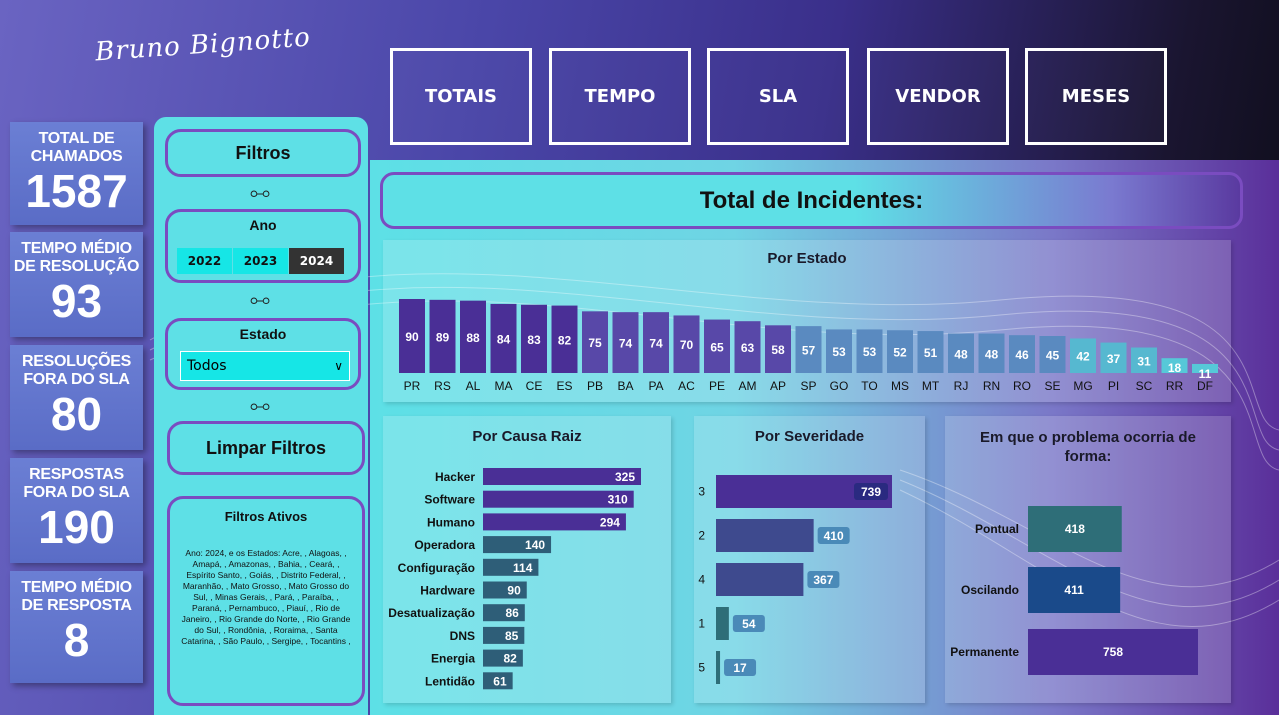 This screenshot has height=715, width=1279. Describe the element at coordinates (76, 266) in the screenshot. I see `kpi-title: DE RESOLUÇÃO` at that location.